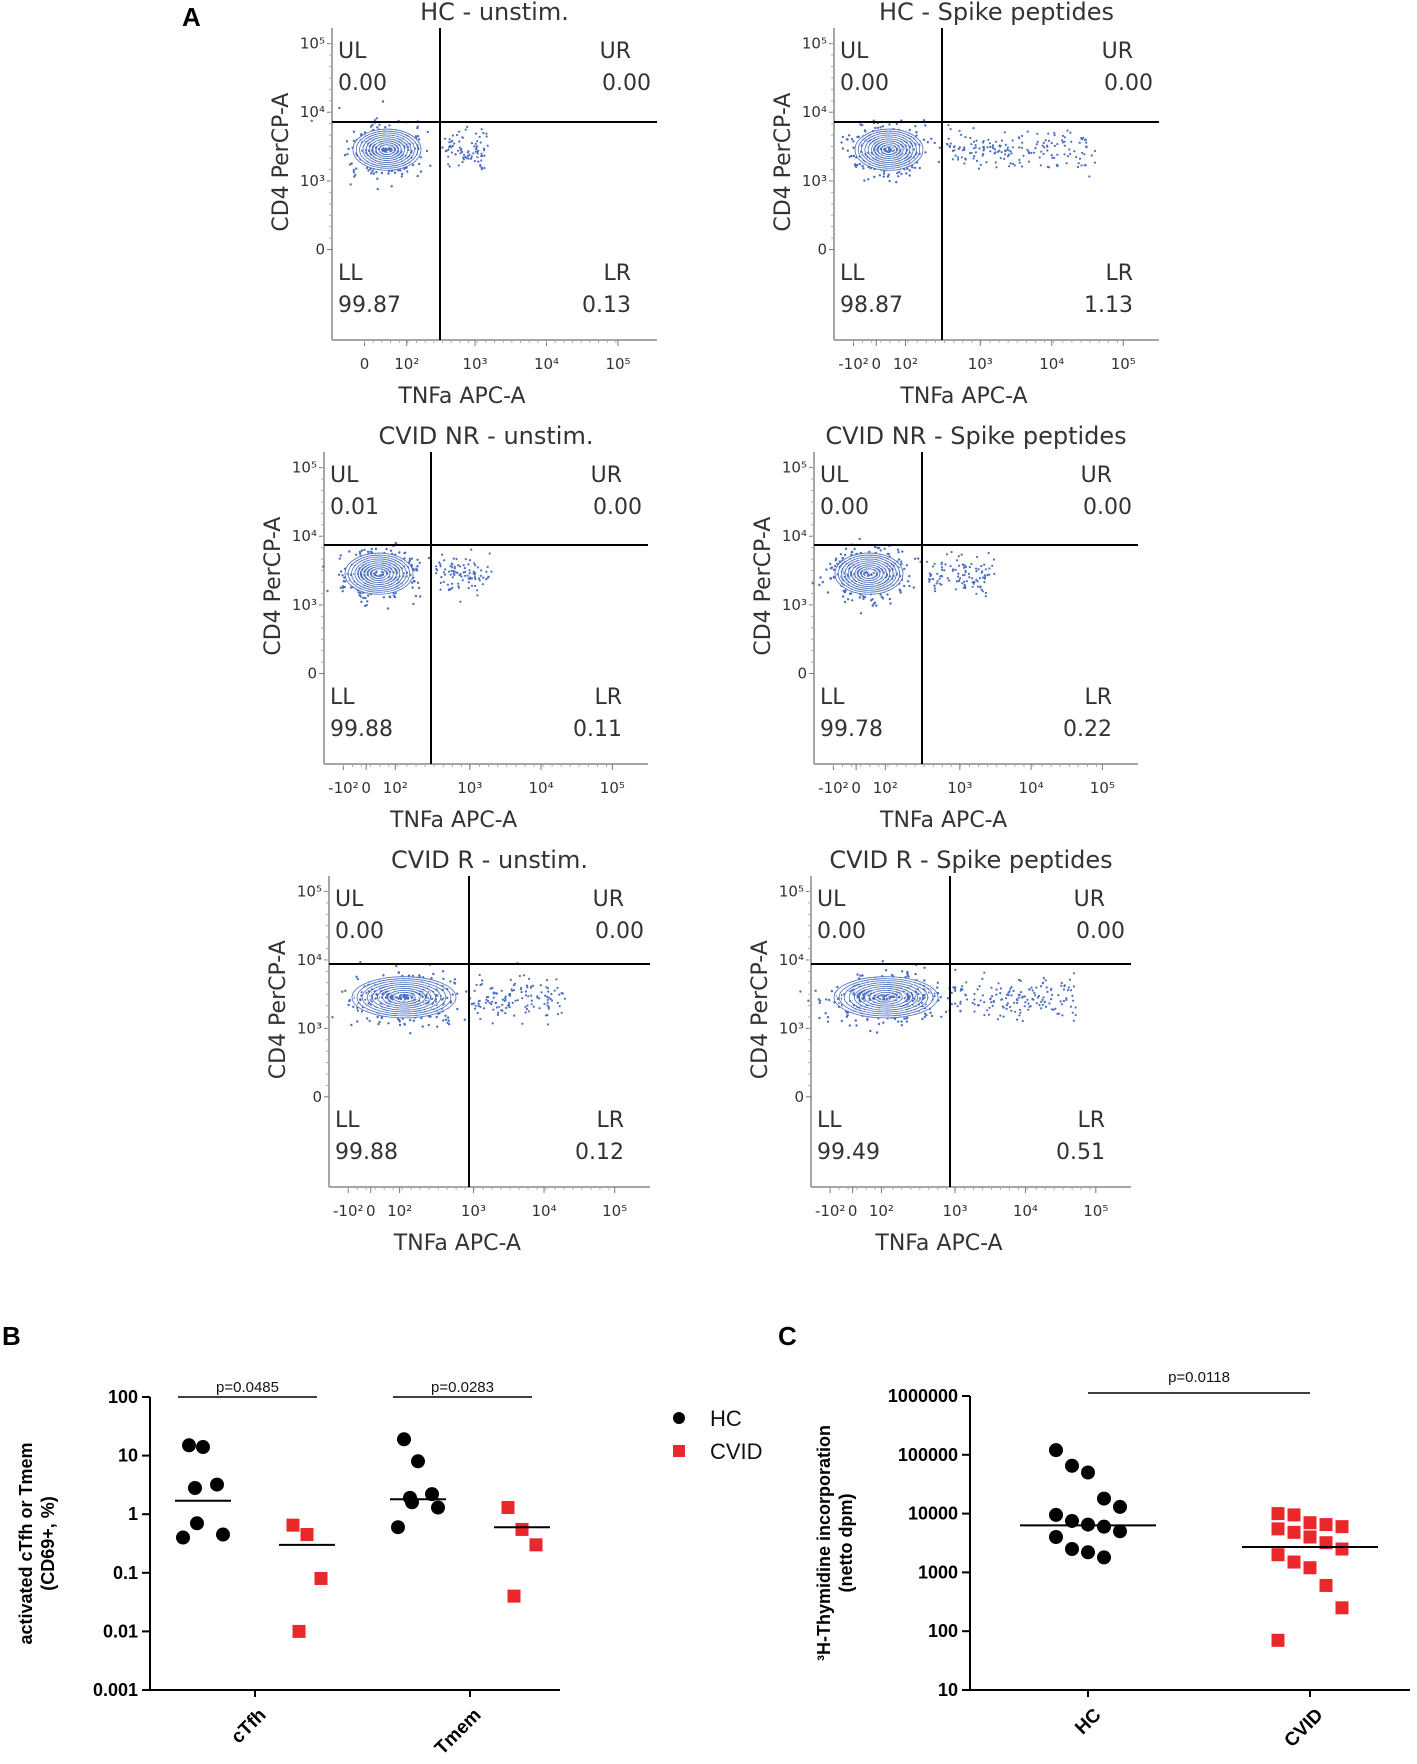 The image size is (1417, 1764). I want to click on flow-x-tick-label: 10², so click(881, 1211).